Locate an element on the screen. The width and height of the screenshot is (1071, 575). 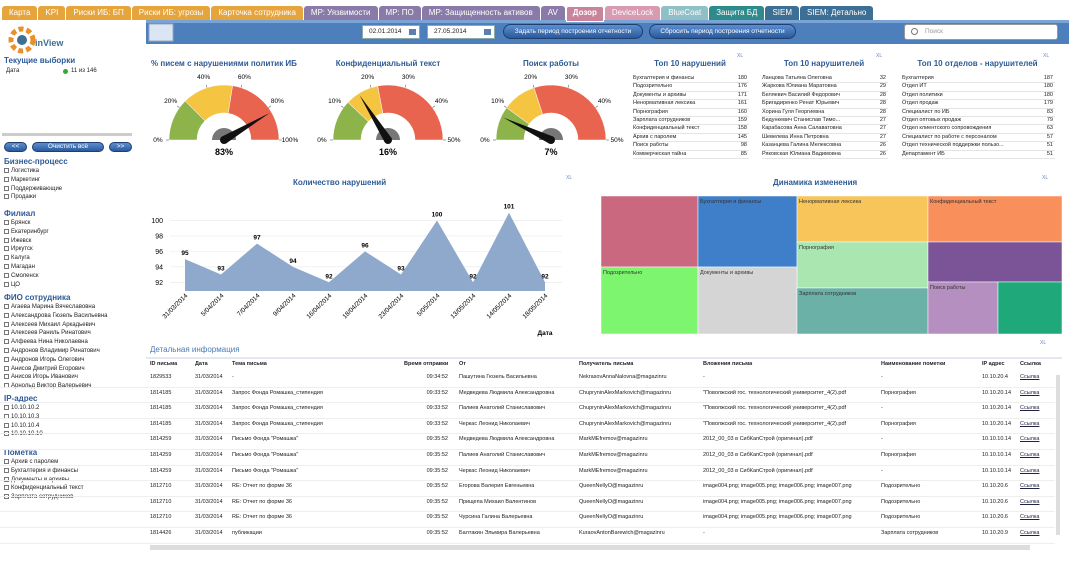
filter-item: Иркутск is located at coordinates (18, 249).